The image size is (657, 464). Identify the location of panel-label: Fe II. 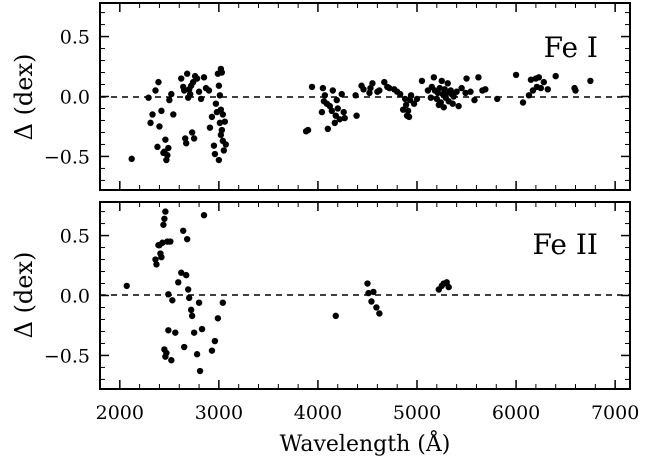
(566, 244).